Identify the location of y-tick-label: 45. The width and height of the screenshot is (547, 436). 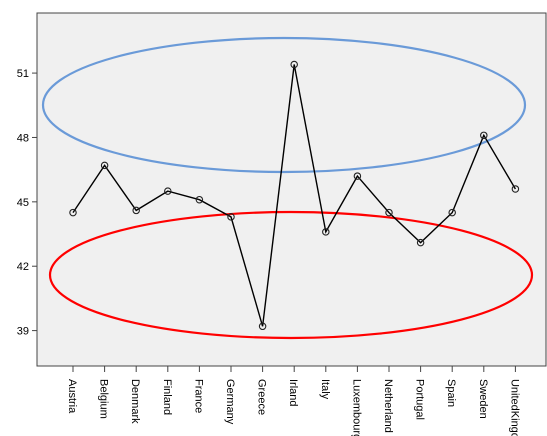
(23, 203).